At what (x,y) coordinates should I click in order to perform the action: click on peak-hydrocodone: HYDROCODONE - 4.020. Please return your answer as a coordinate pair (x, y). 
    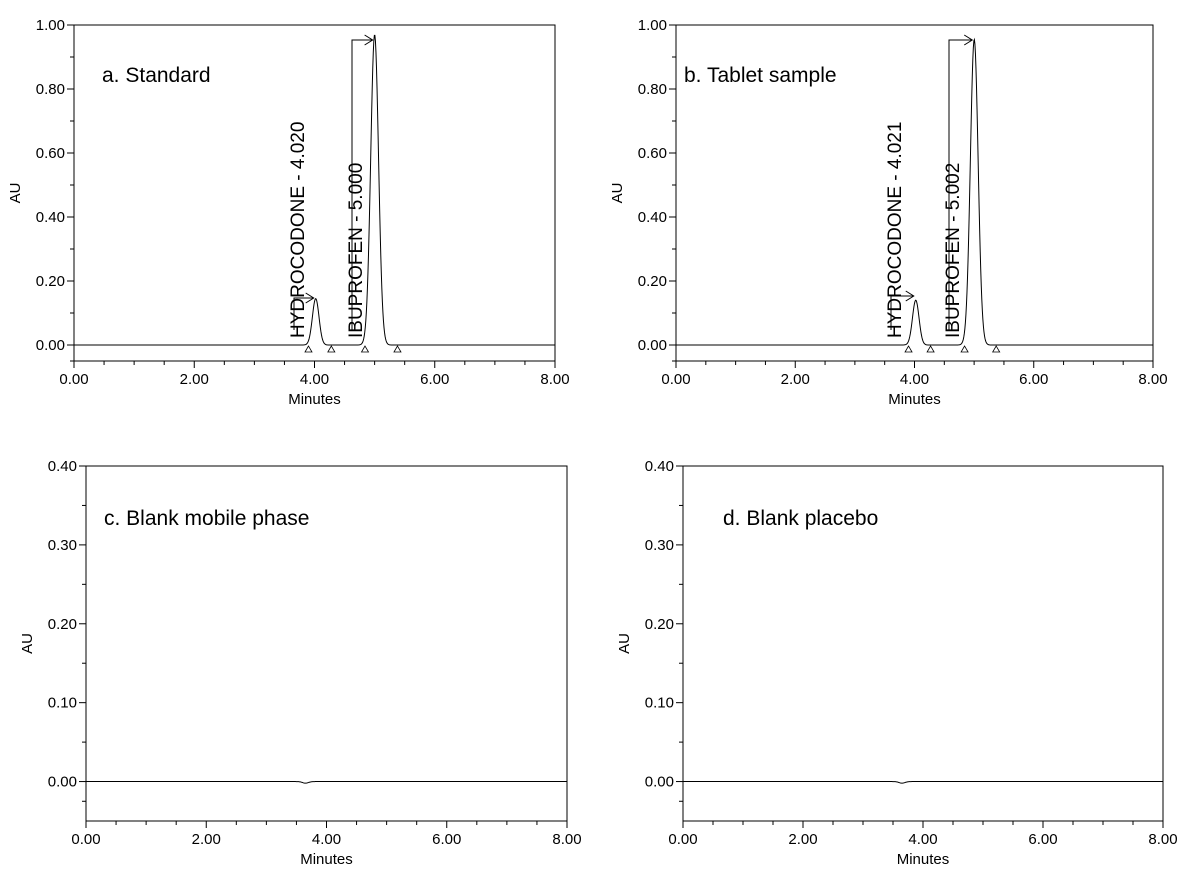
    Looking at the image, I should click on (312, 237).